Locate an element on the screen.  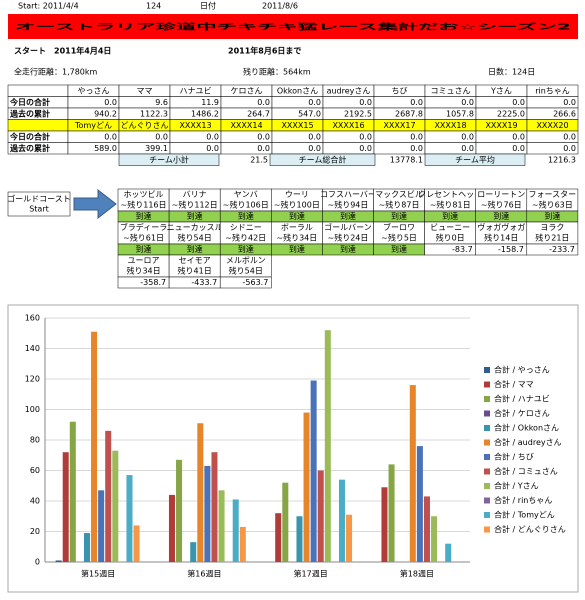
stop-status: -233.7 is located at coordinates (562, 249).